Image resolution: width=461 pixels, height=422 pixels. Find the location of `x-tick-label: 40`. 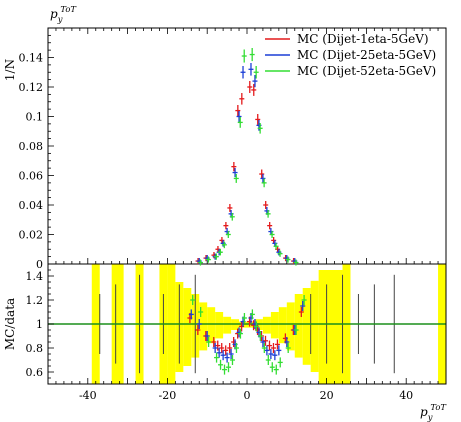

x-tick-label: 40 is located at coordinates (406, 395).